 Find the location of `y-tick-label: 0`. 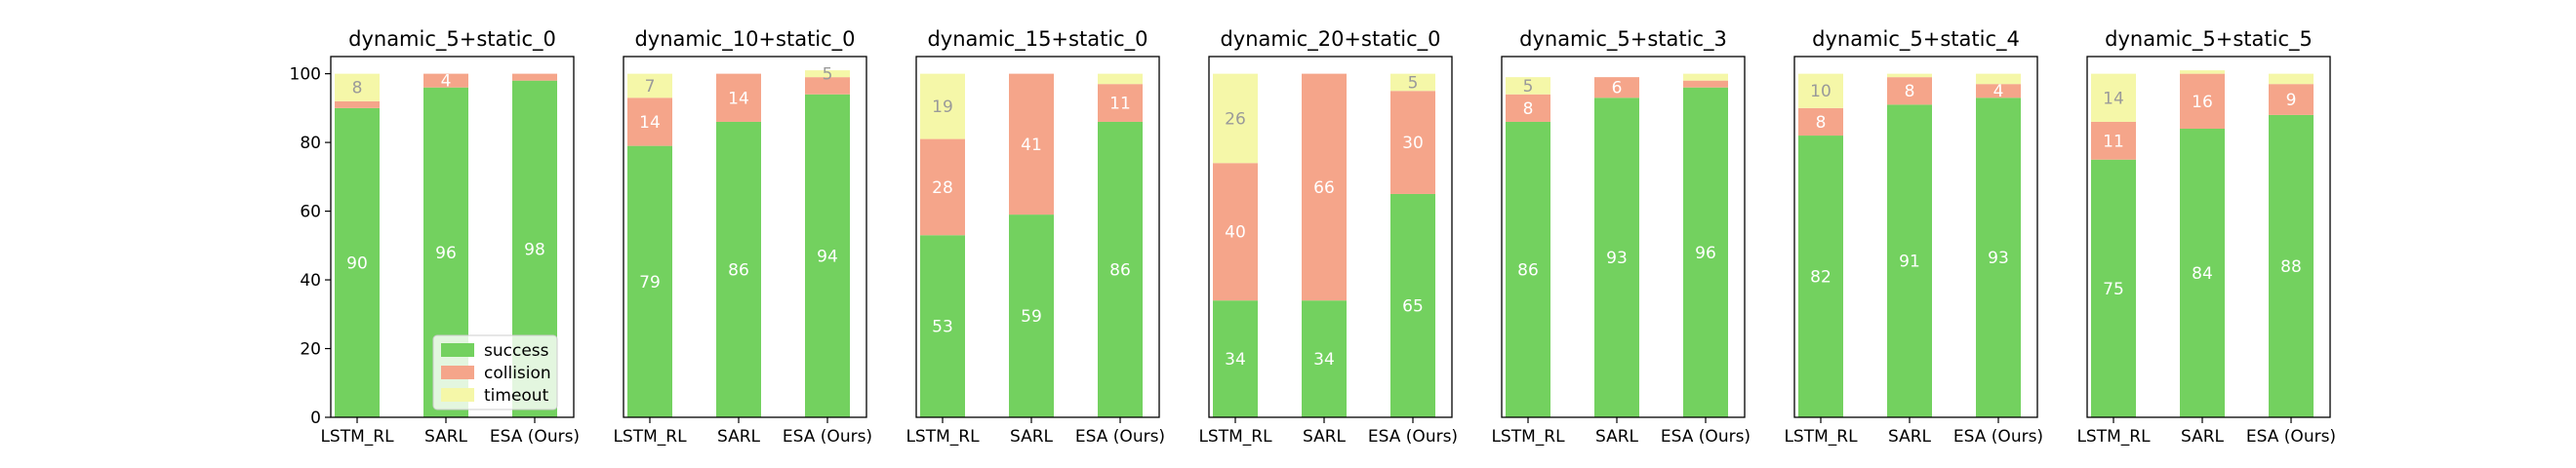

y-tick-label: 0 is located at coordinates (315, 418).